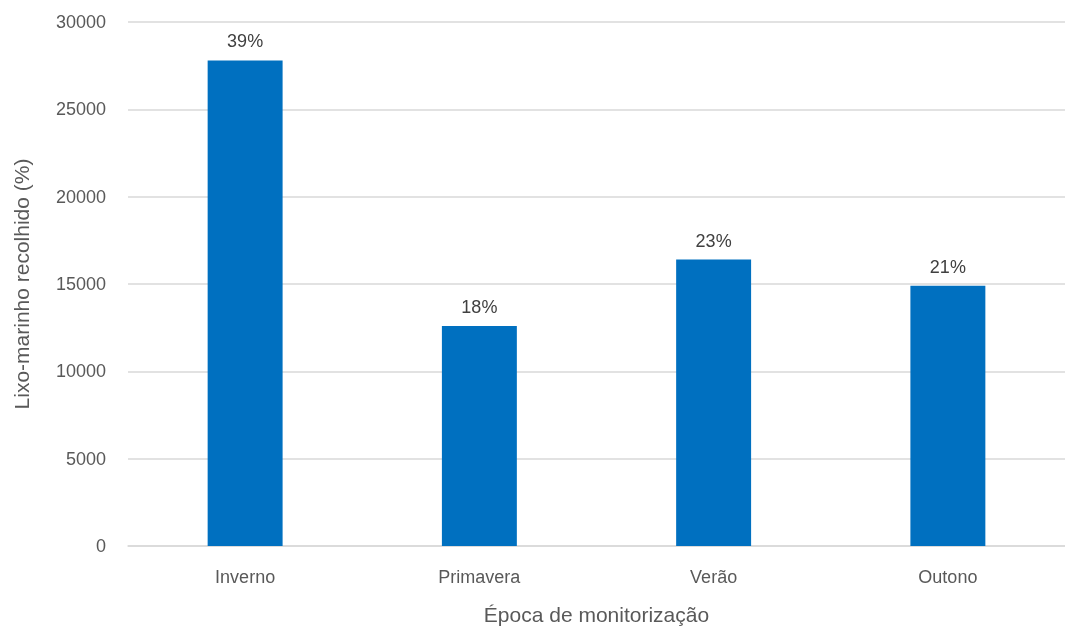 The height and width of the screenshot is (630, 1065). Describe the element at coordinates (80, 371) in the screenshot. I see `y-tick-label: 10000` at that location.